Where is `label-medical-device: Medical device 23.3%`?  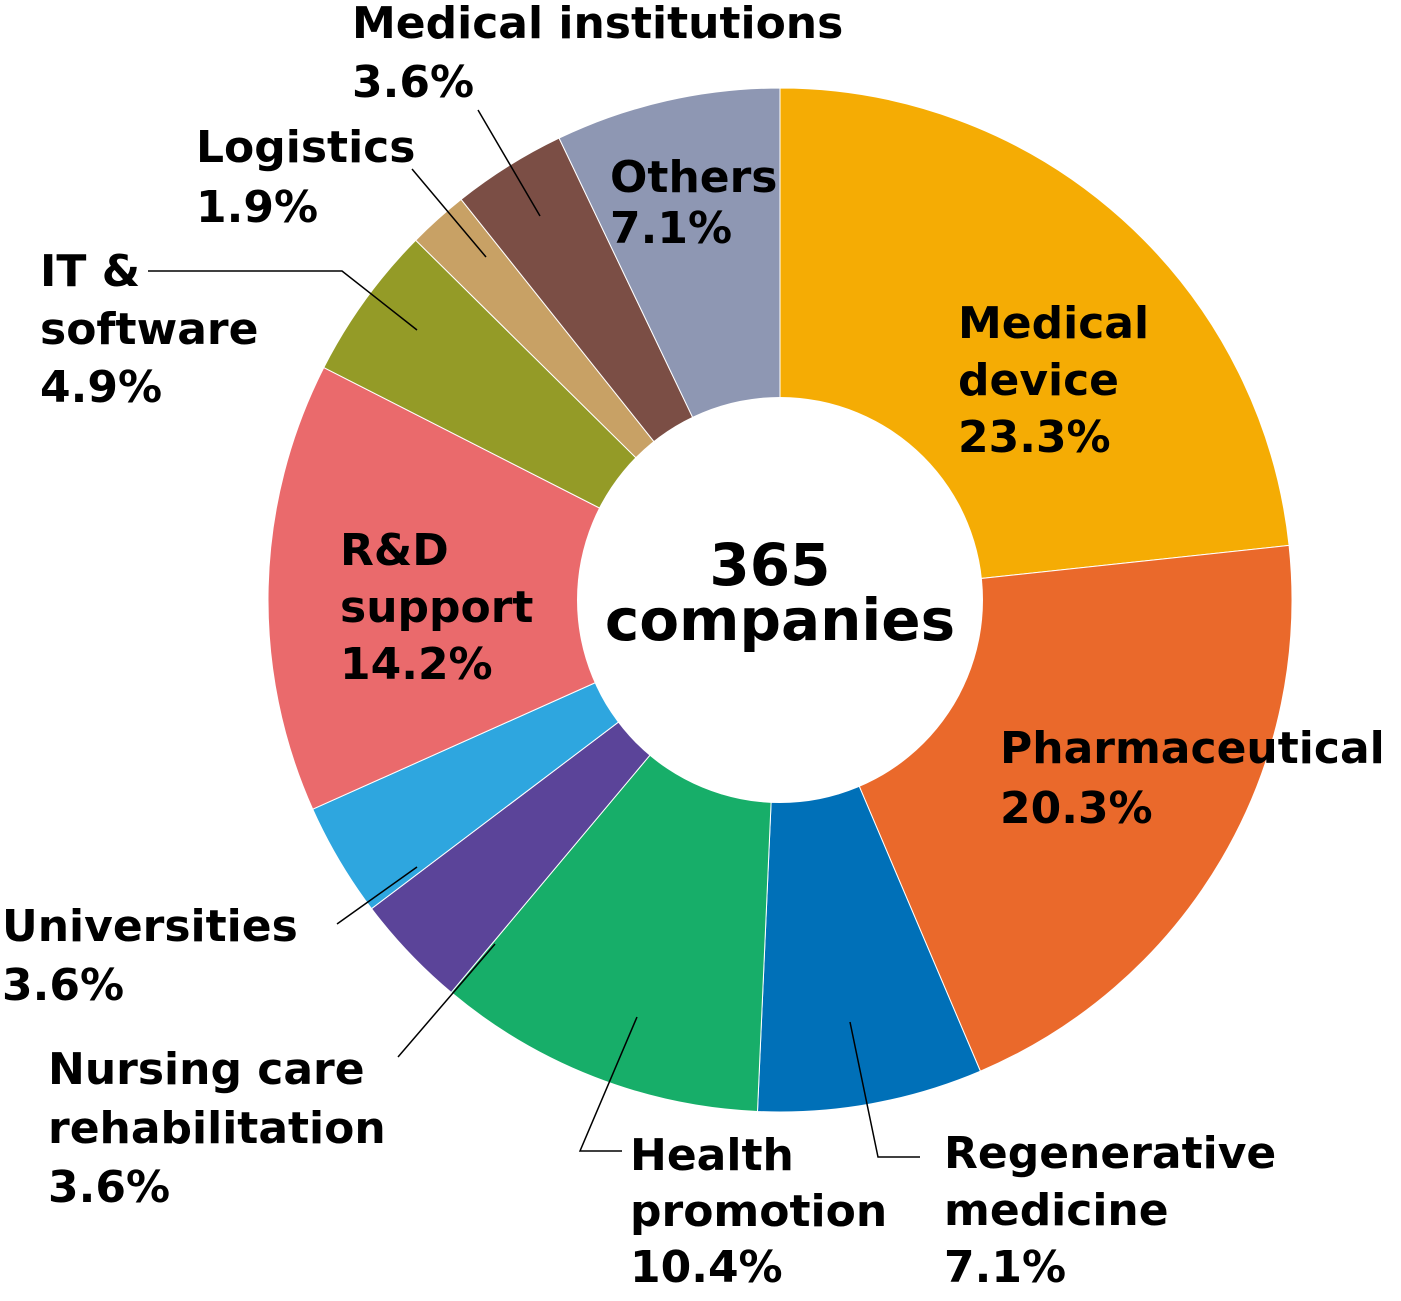 label-medical-device: Medical device 23.3% is located at coordinates (1053, 380).